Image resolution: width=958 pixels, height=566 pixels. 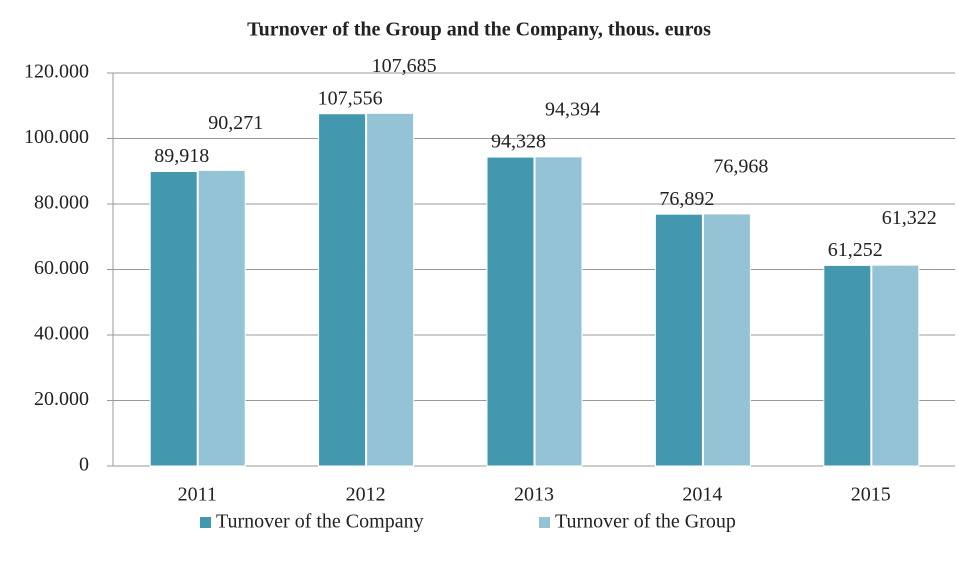 I want to click on y-tick-label: 0, so click(x=84, y=465).